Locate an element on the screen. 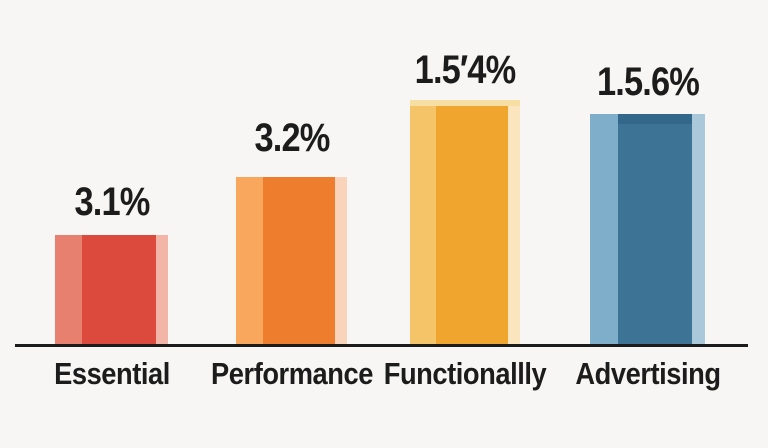 This screenshot has height=448, width=768. bar-column-essential is located at coordinates (111, 290).